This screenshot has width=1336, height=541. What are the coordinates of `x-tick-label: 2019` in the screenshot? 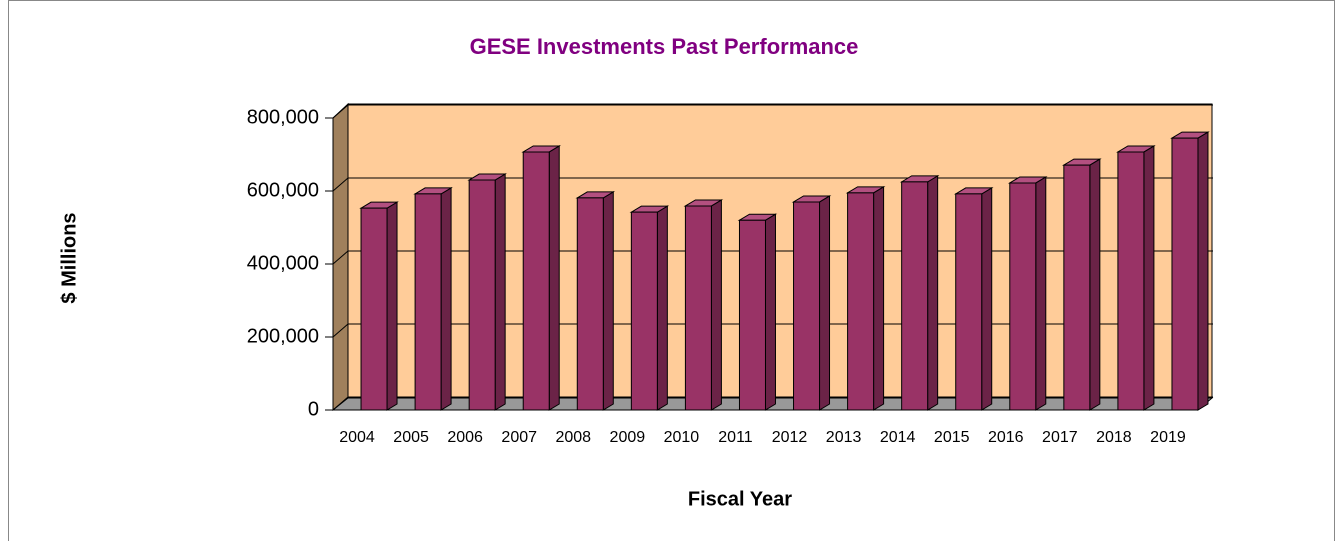 It's located at (1168, 437).